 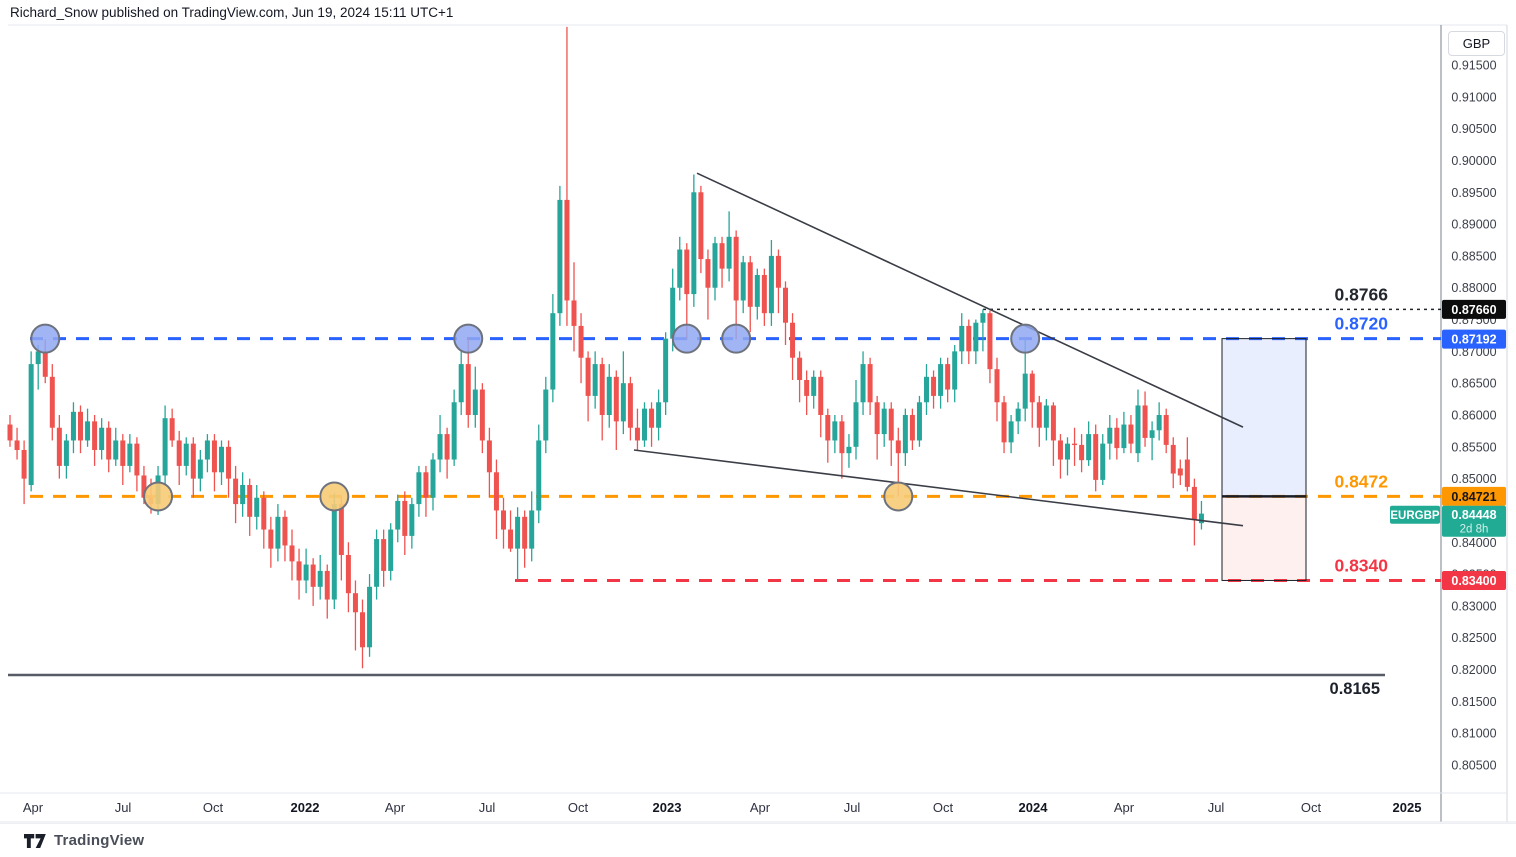 What do you see at coordinates (1473, 129) in the screenshot?
I see `price-tick-label: 0.90500` at bounding box center [1473, 129].